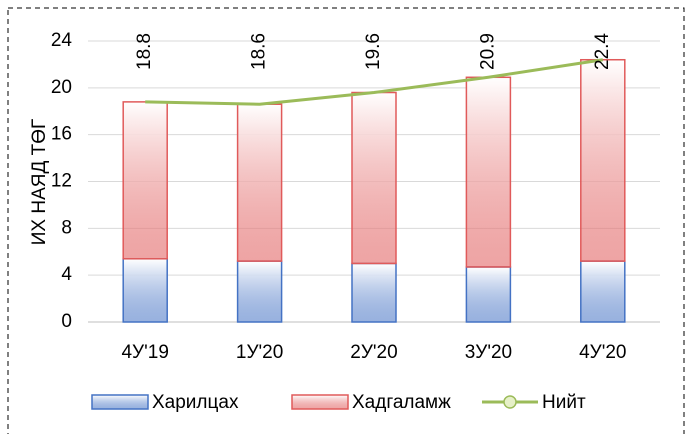 This screenshot has height=434, width=686. Describe the element at coordinates (144, 51) in the screenshot. I see `data-label: 18.8` at that location.